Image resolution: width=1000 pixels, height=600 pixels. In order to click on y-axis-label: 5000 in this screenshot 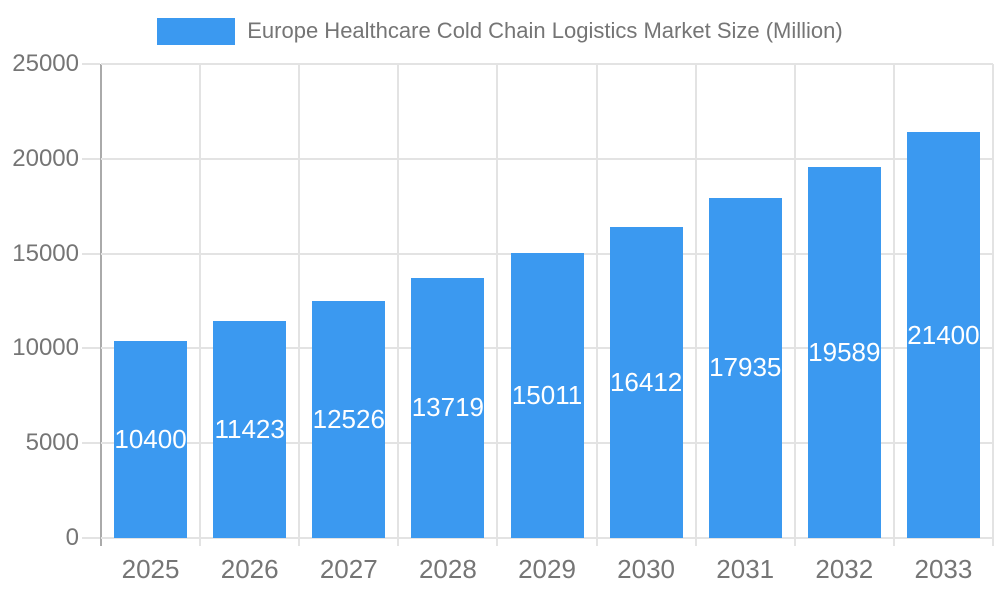, I will do `click(52, 443)`.